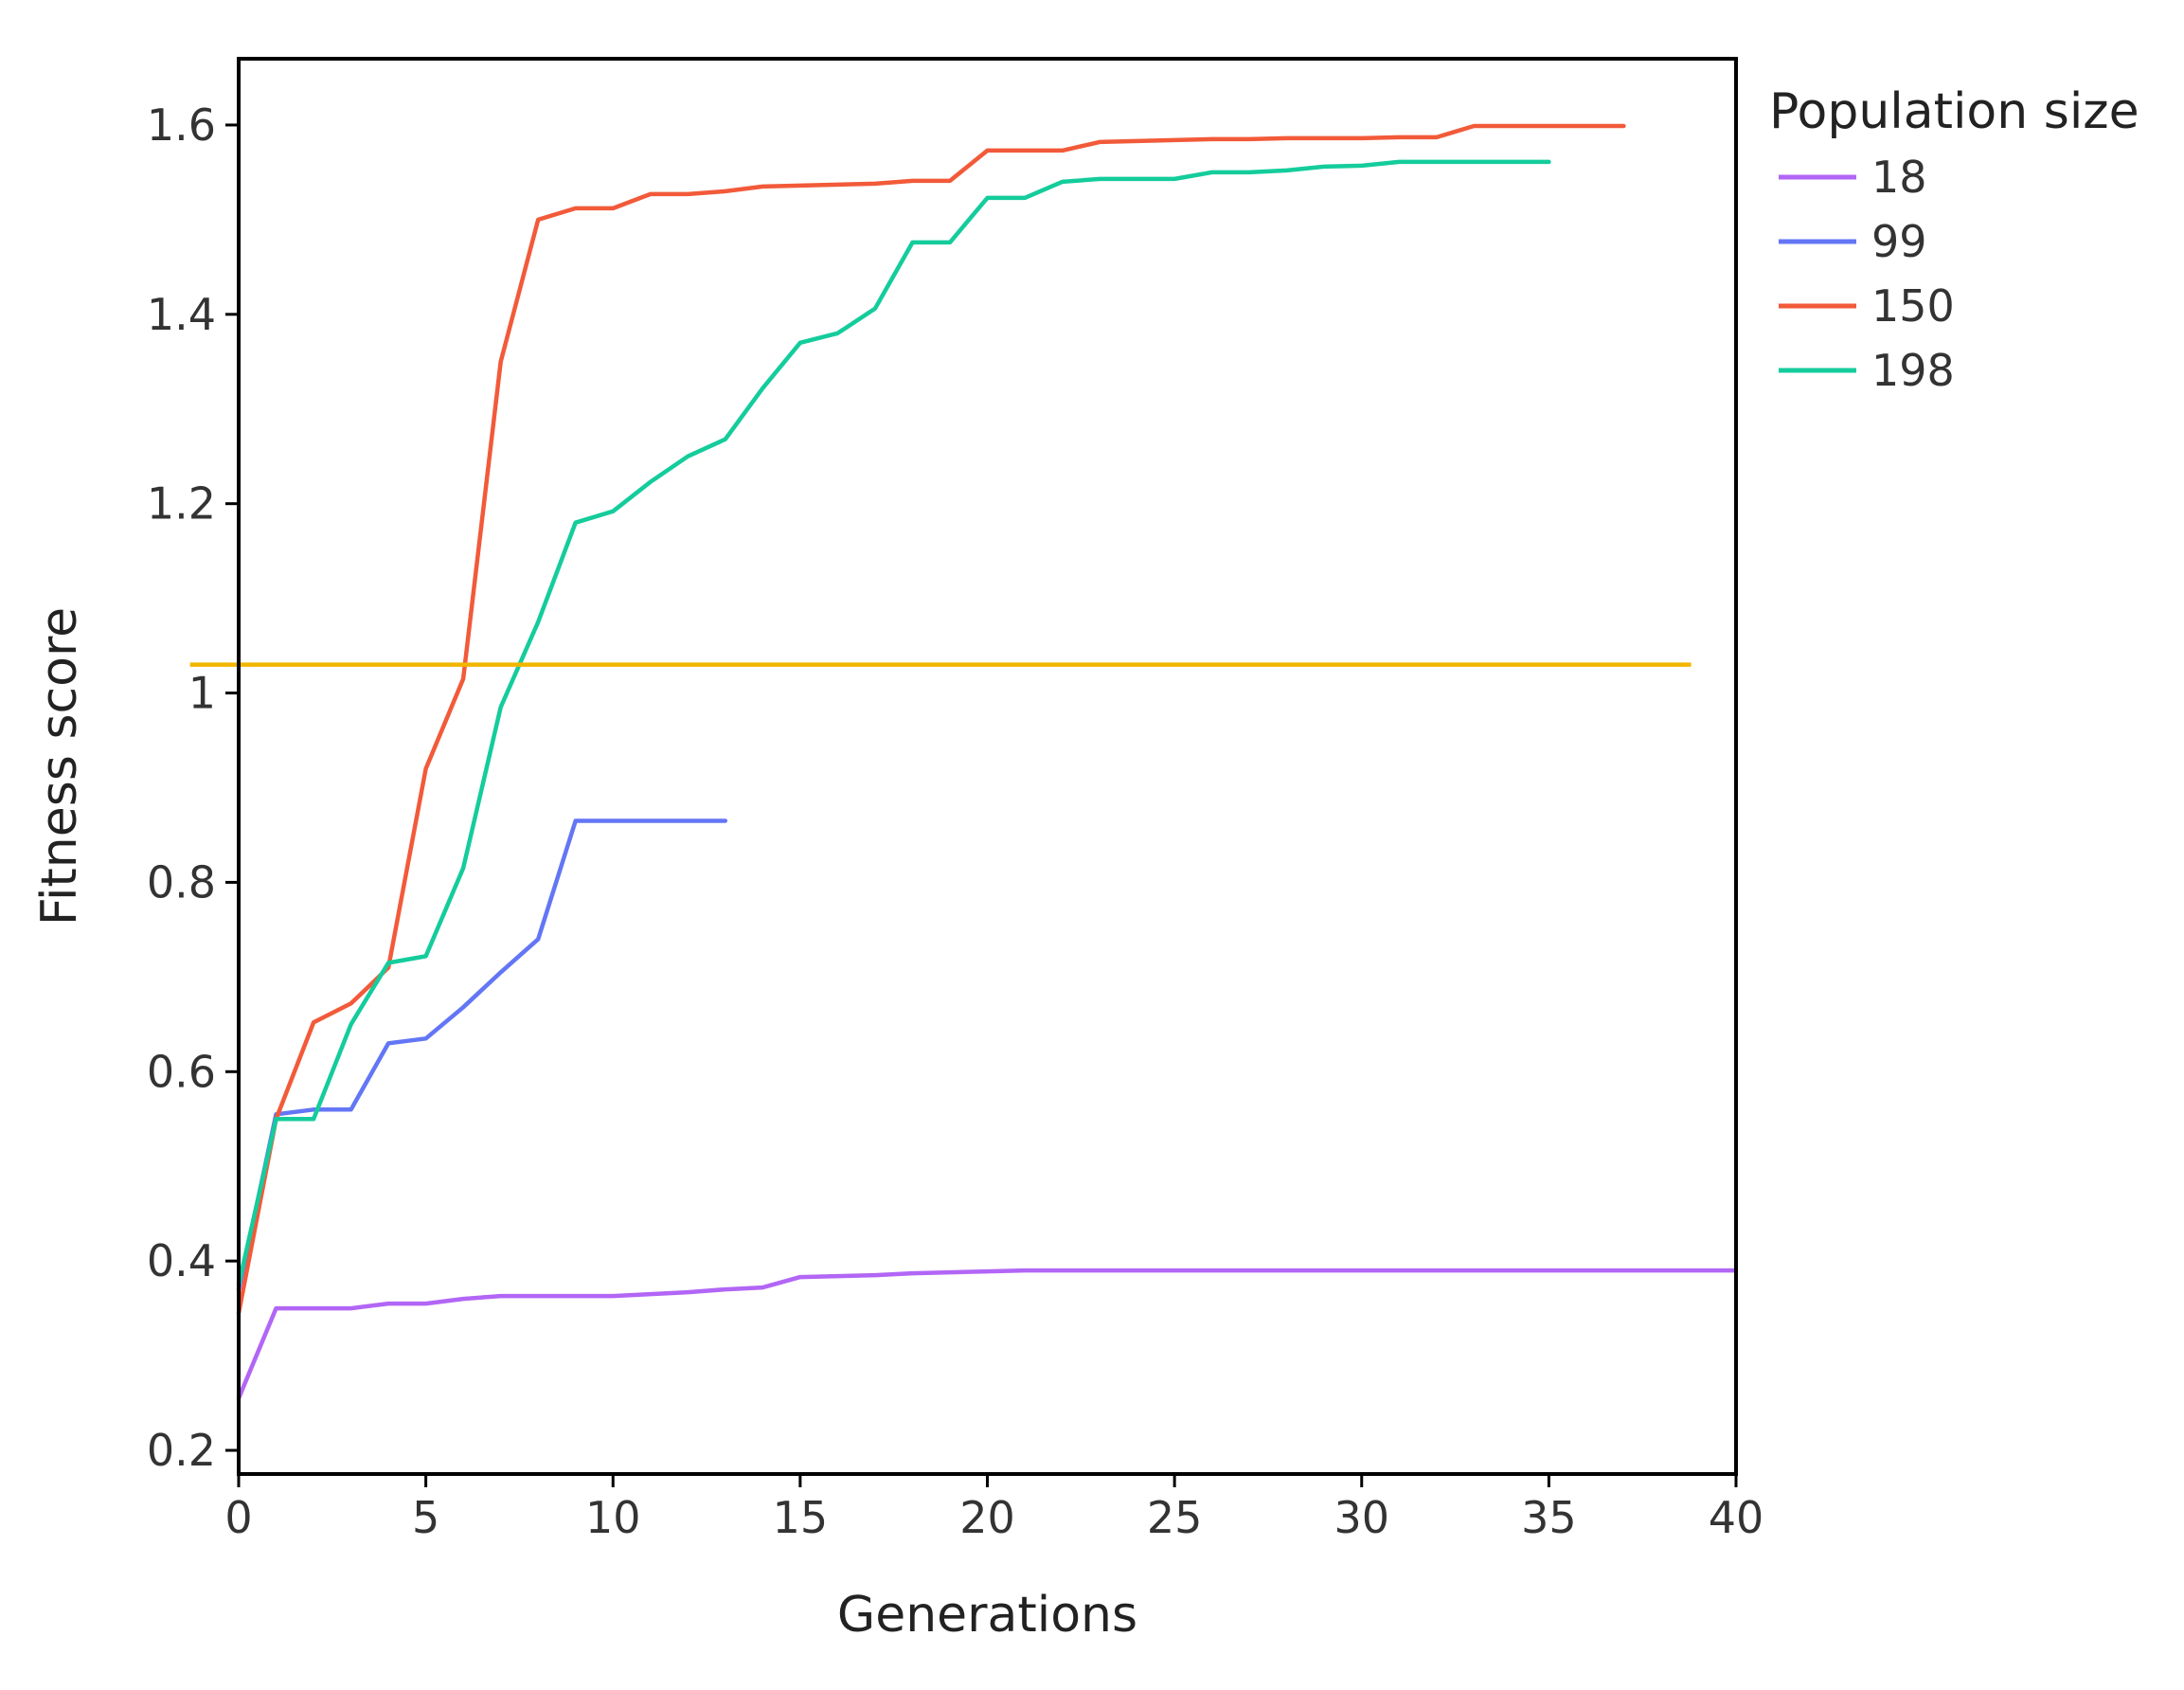 The image size is (2184, 1690). I want to click on x-tick-label: 25, so click(1175, 1517).